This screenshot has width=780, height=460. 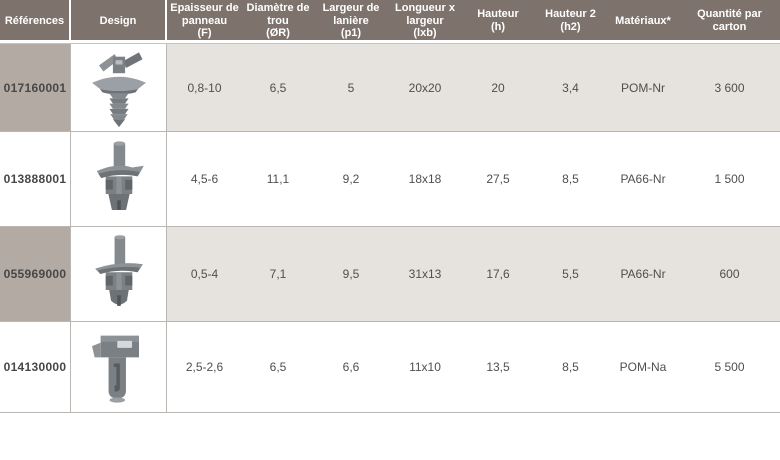 What do you see at coordinates (643, 20) in the screenshot?
I see `column-header-materiaux: Matériaux*` at bounding box center [643, 20].